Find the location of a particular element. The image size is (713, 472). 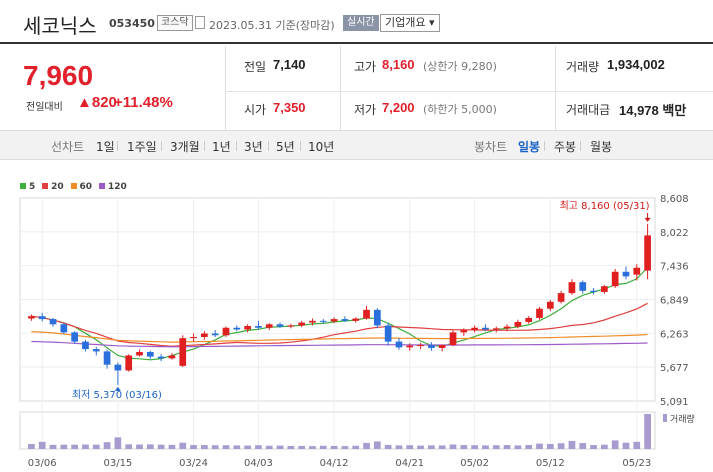

period-1w: 1주일 is located at coordinates (142, 147).